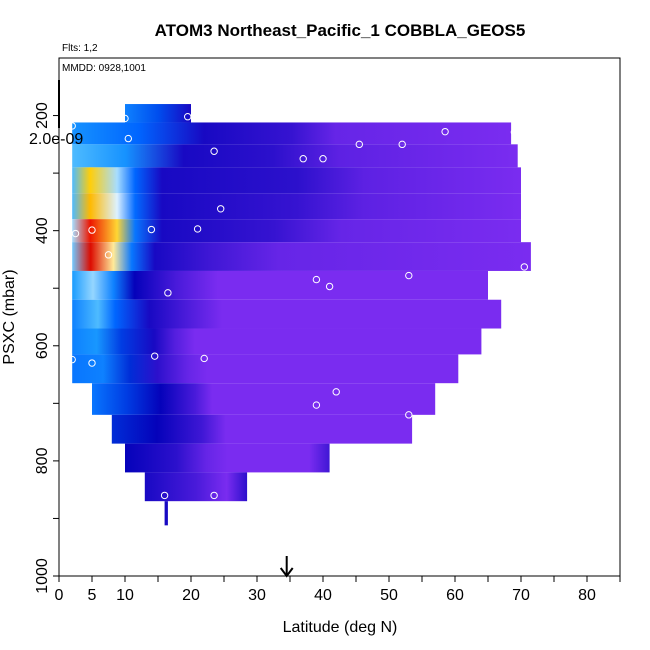  What do you see at coordinates (9, 316) in the screenshot?
I see `y-axis-label: PSXC (mbar)` at bounding box center [9, 316].